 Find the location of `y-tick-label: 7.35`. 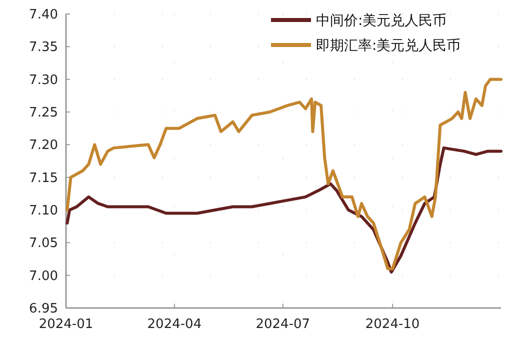

y-tick-label: 7.35 is located at coordinates (43, 48).